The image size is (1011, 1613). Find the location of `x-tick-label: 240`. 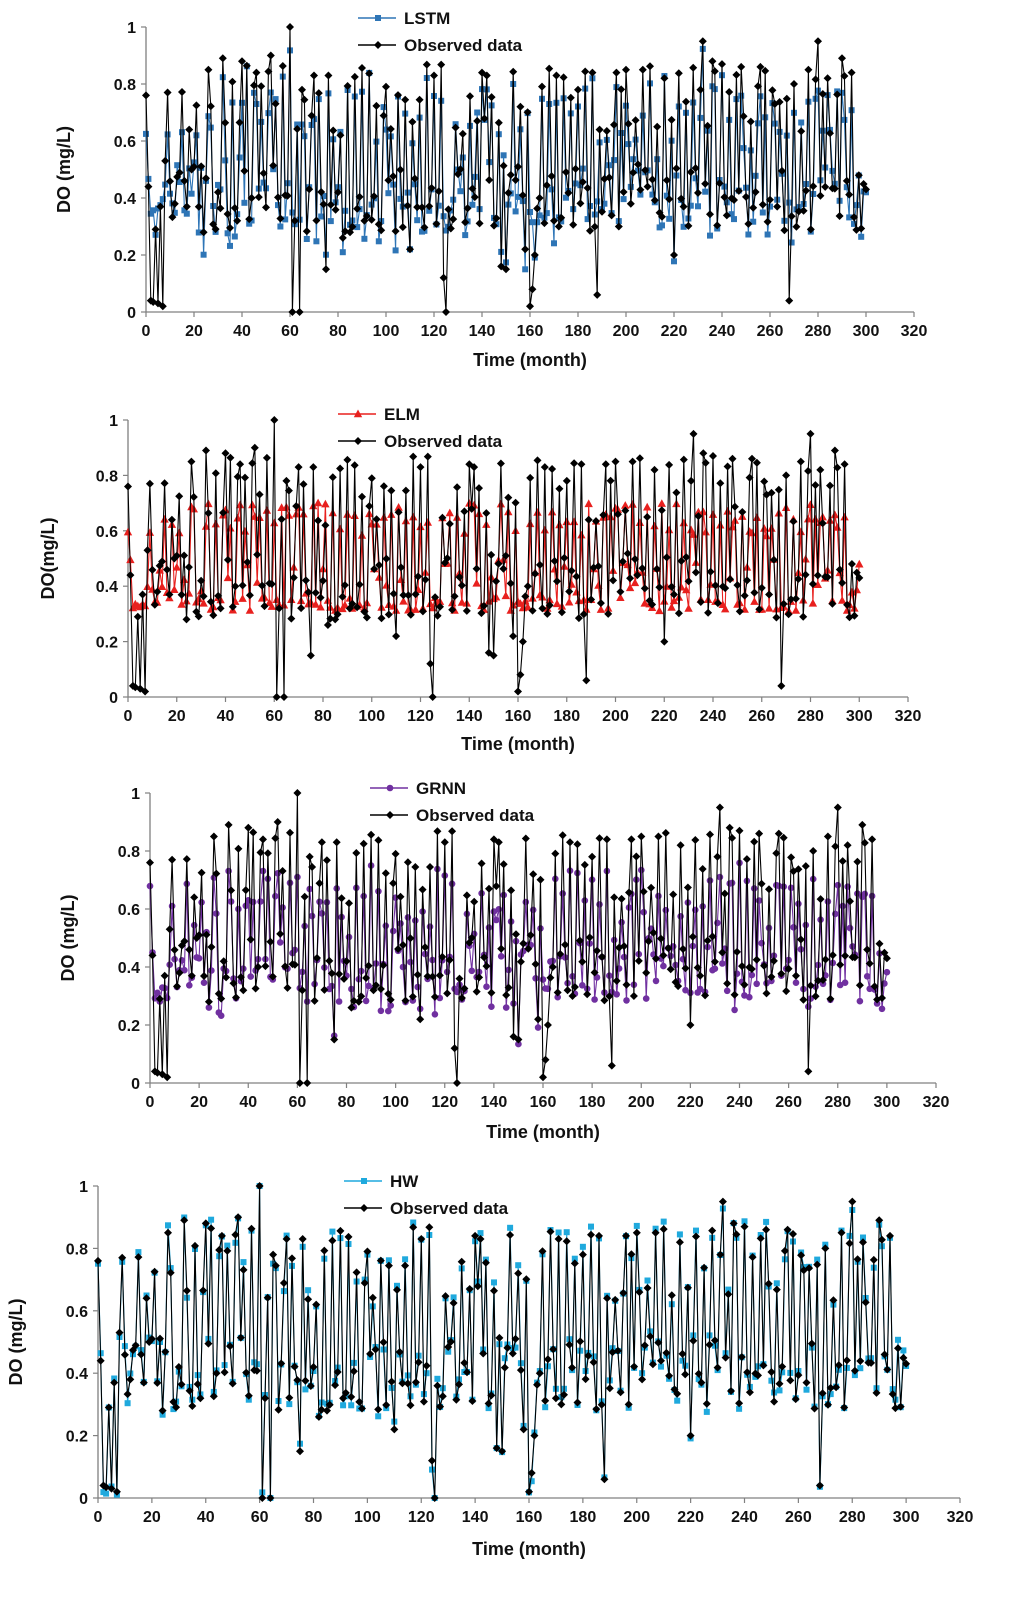

x-tick-label: 240 is located at coordinates (744, 1517).